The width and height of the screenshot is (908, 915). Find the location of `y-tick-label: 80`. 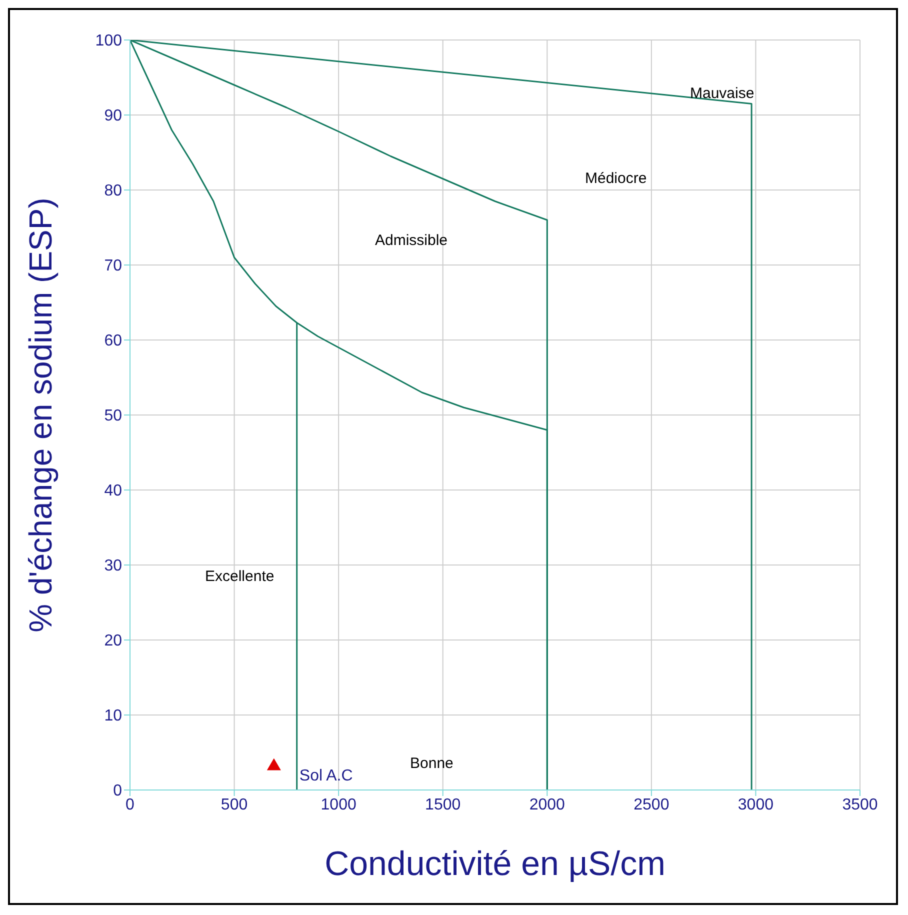

y-tick-label: 80 is located at coordinates (113, 191).